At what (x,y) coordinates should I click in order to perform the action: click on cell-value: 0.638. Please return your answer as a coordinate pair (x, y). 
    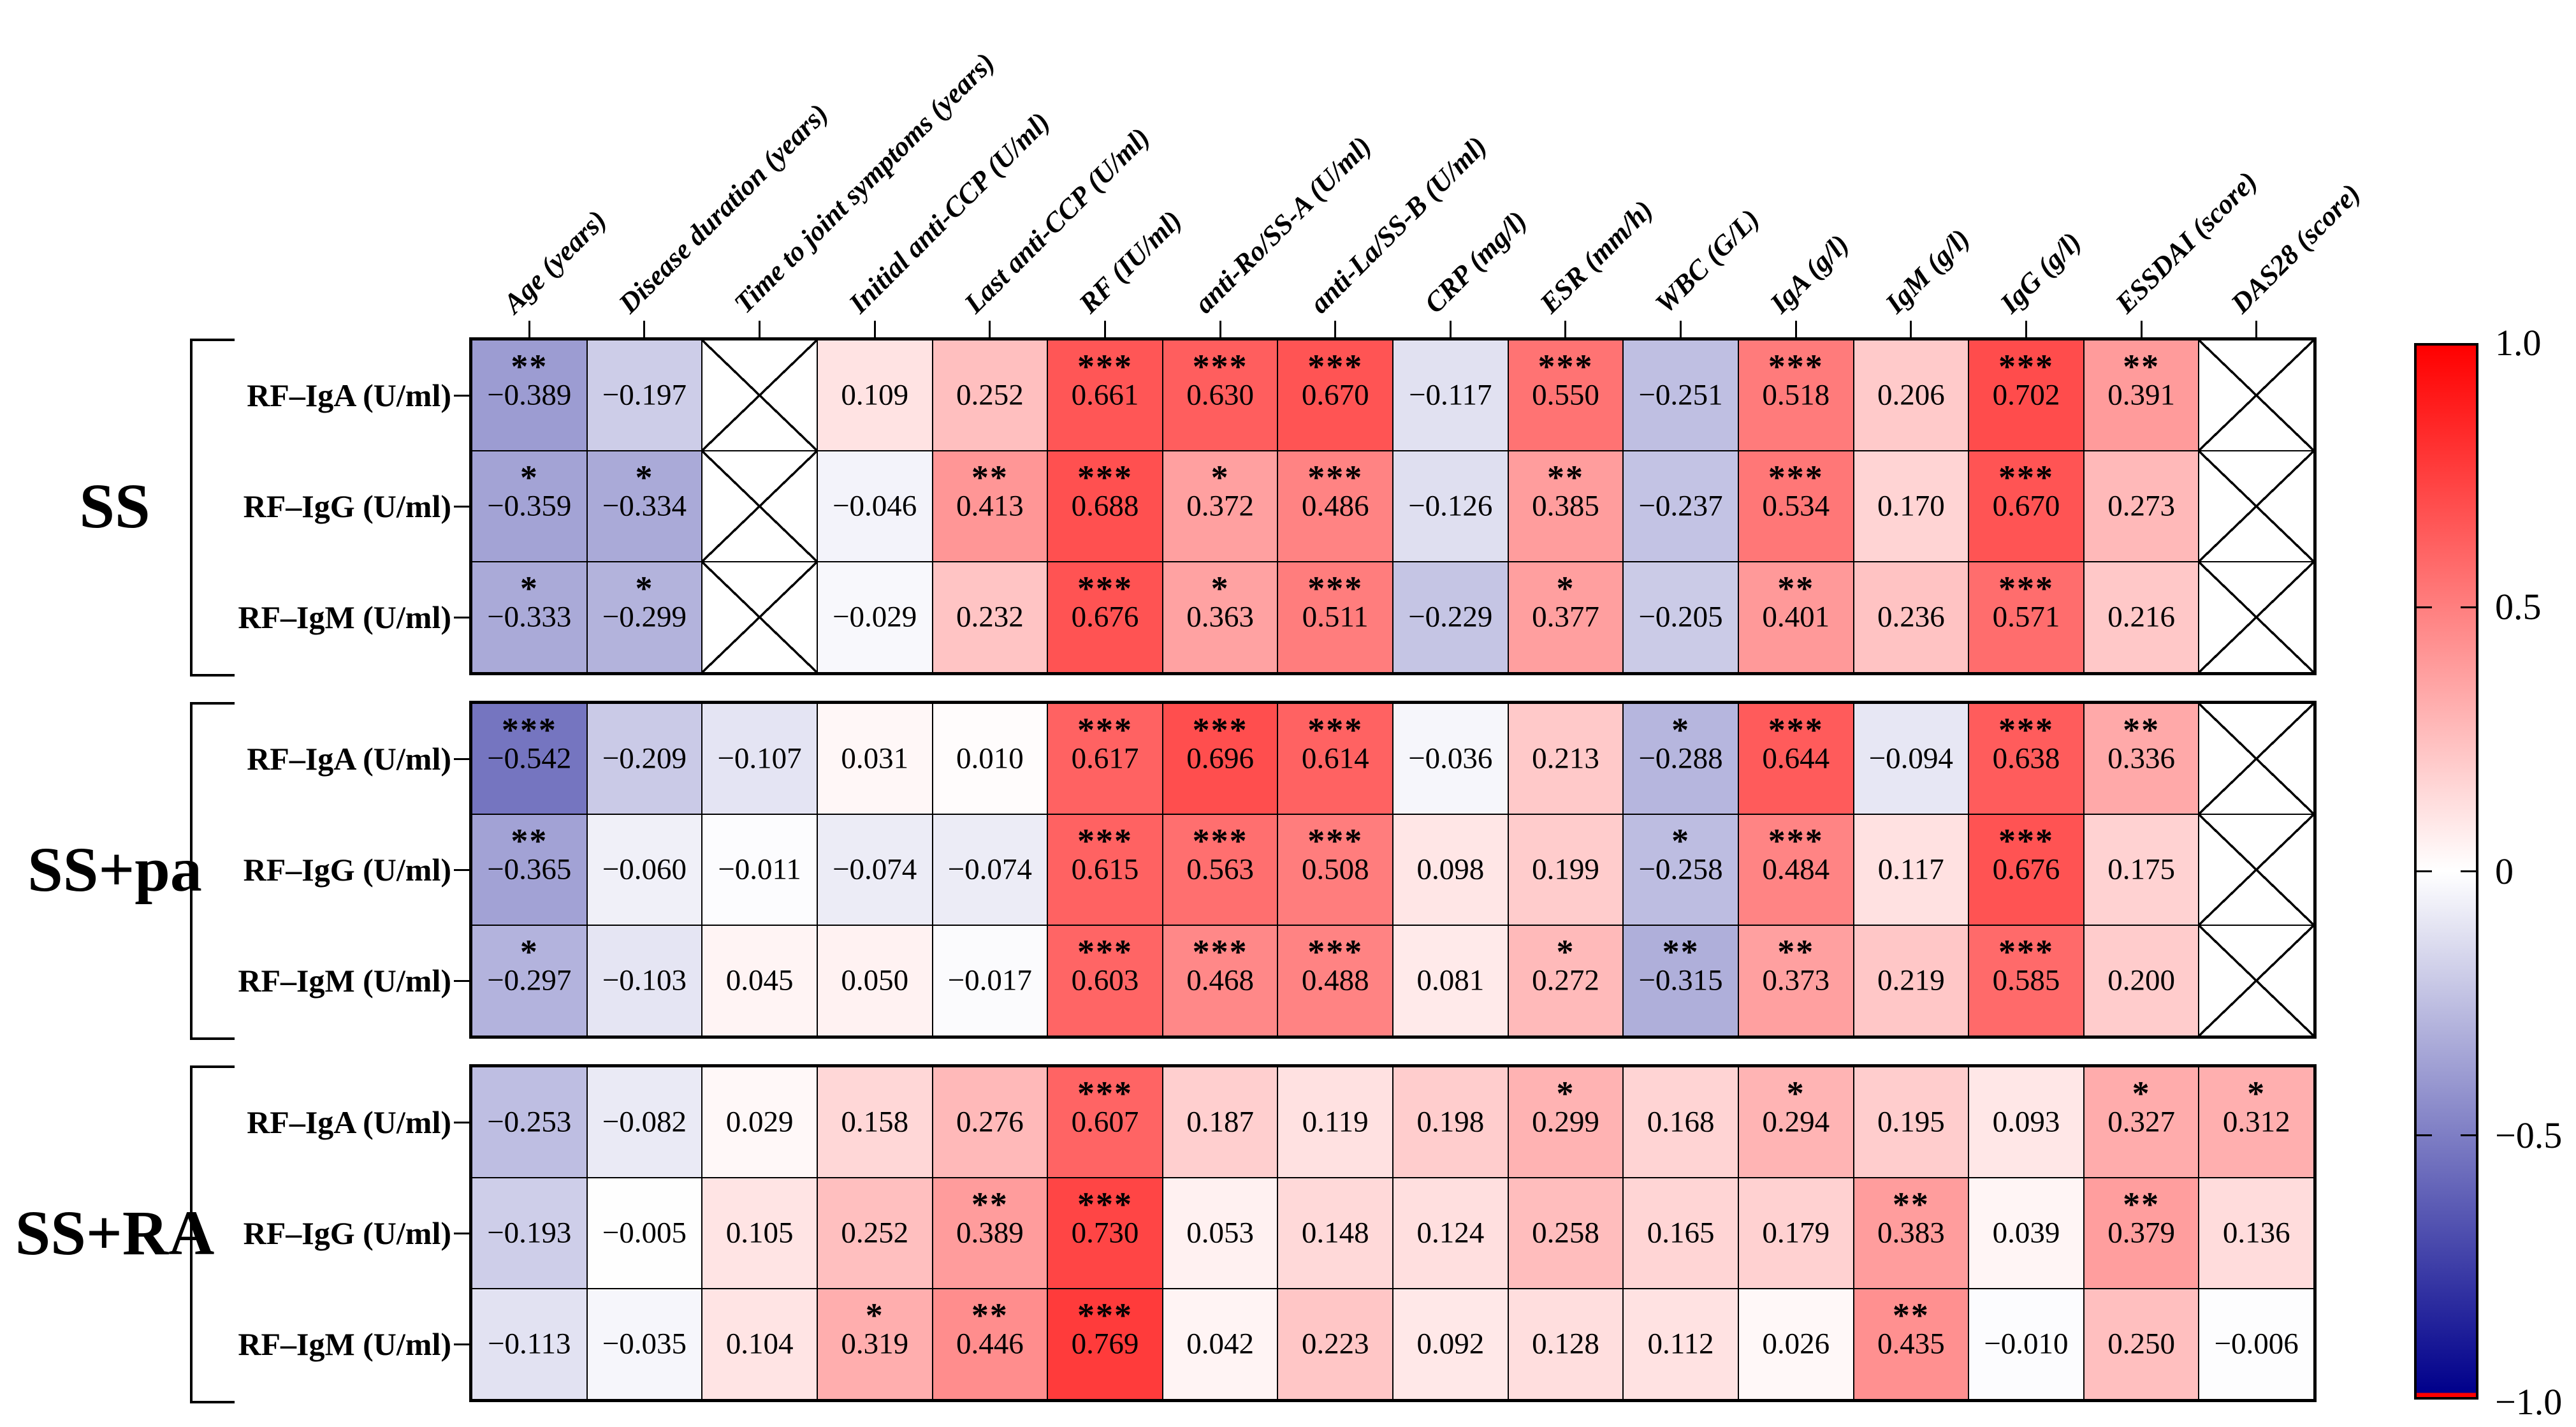
    Looking at the image, I should click on (2026, 758).